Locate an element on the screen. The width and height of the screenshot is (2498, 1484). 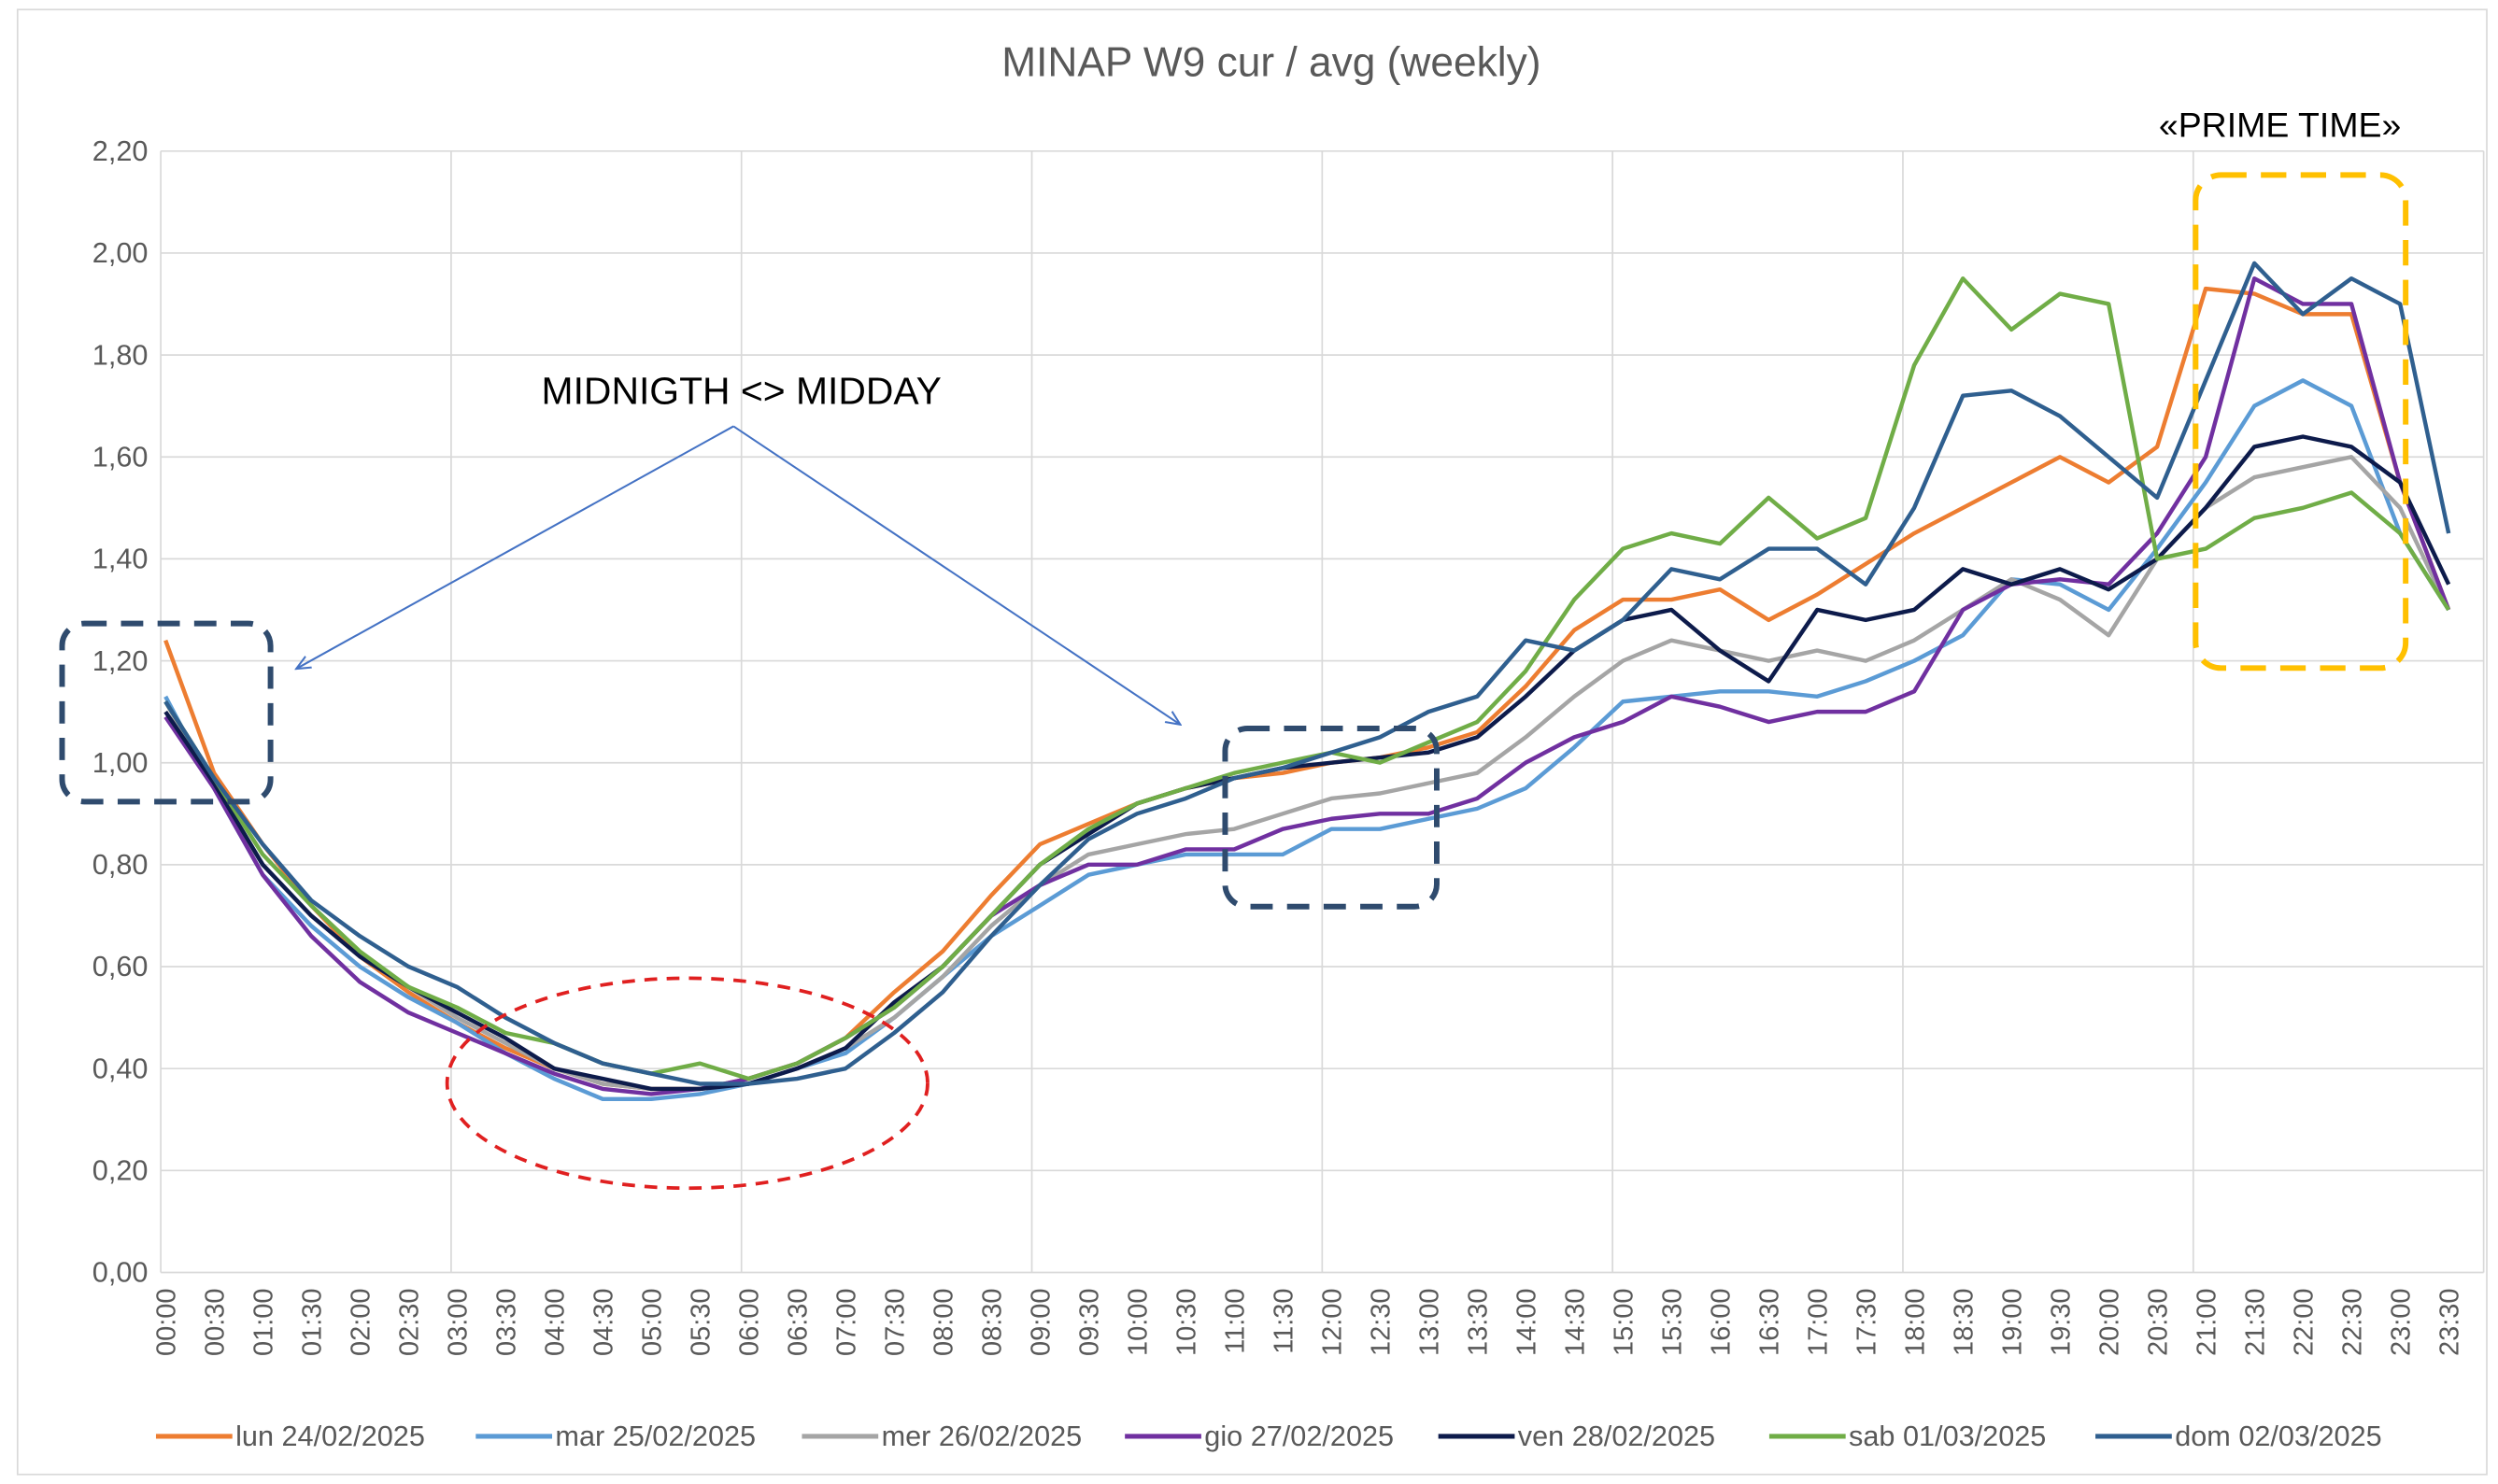
annotation-text: MIDNIGTH <> MIDDAY is located at coordinates (742, 391).